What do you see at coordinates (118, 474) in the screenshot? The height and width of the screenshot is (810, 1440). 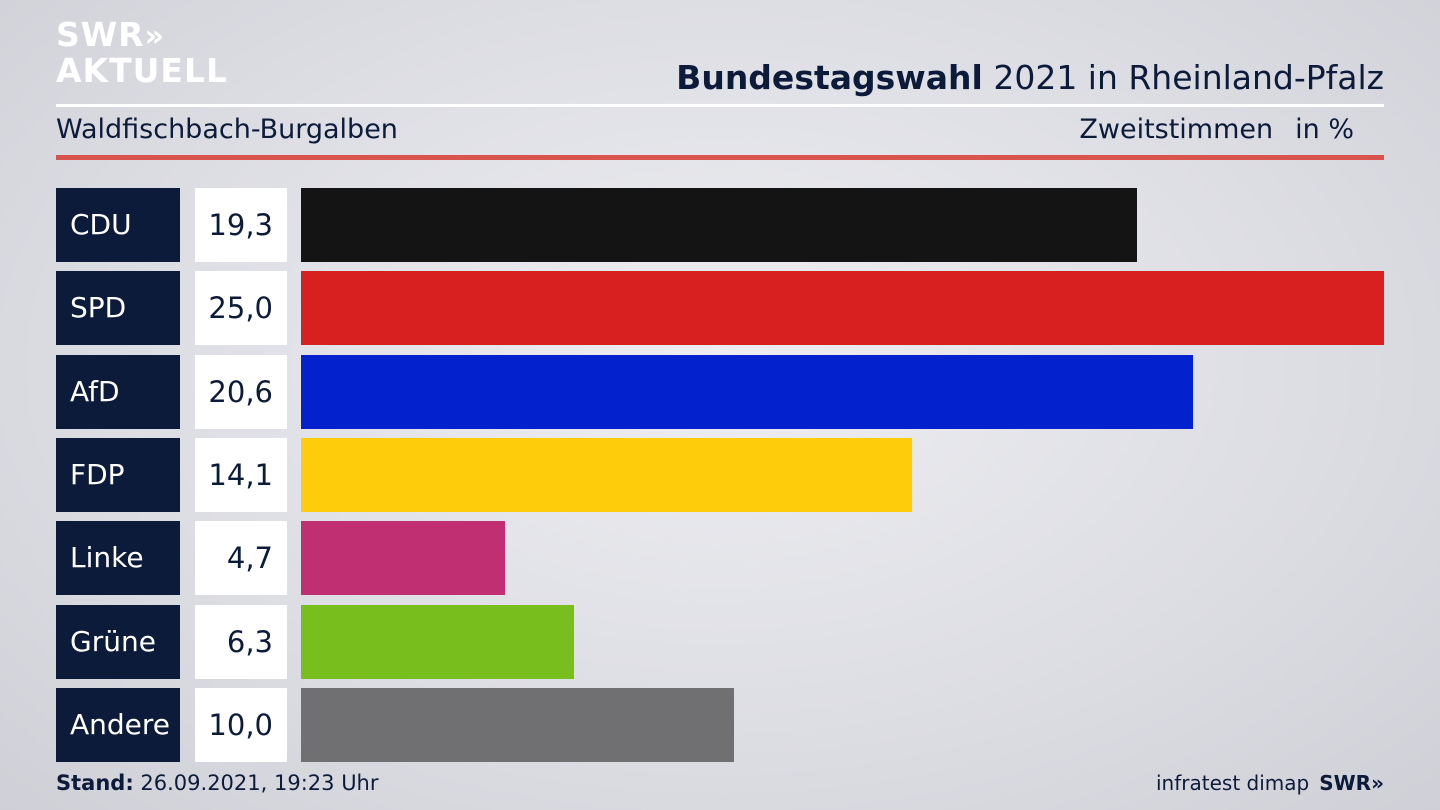 I see `party-label: FDP` at bounding box center [118, 474].